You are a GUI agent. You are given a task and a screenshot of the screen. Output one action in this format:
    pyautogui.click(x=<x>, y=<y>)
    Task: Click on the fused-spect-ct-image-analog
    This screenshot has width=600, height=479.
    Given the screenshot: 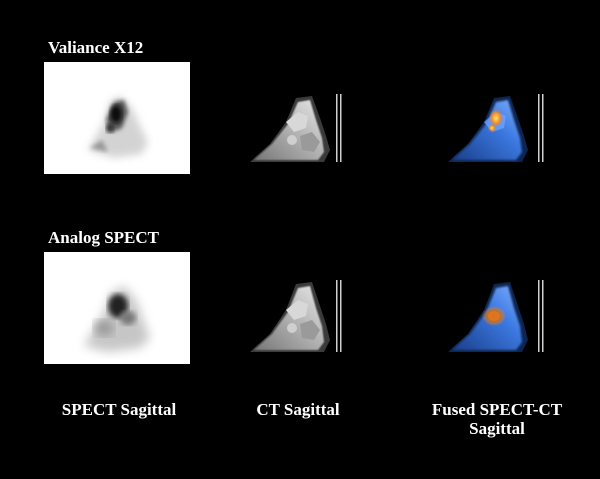 What is the action you would take?
    pyautogui.click(x=498, y=316)
    